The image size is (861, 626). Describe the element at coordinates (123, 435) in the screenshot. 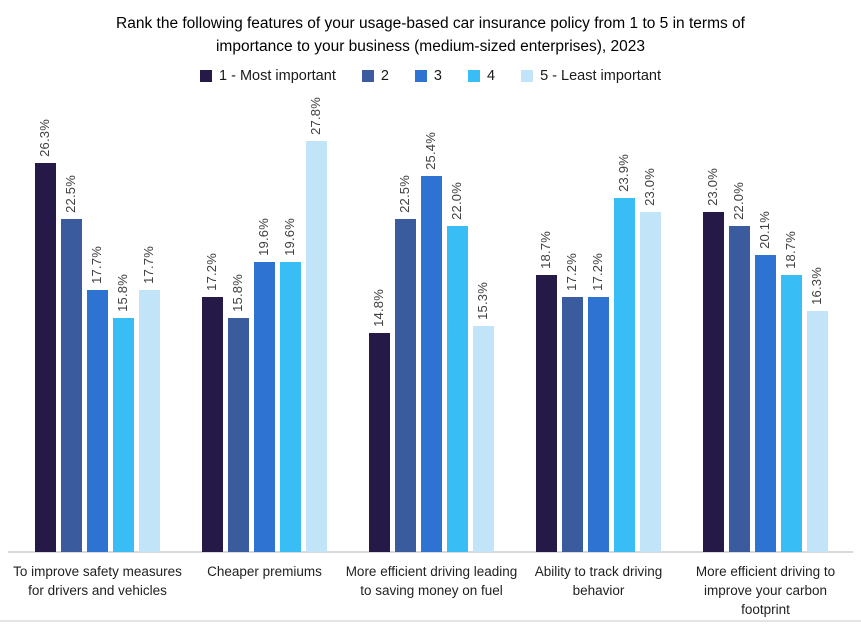

I see `bar-rank4-cat1` at that location.